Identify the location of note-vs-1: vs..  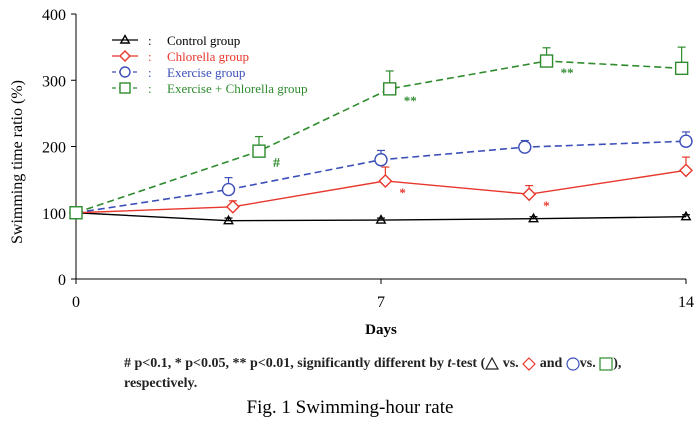
(511, 363).